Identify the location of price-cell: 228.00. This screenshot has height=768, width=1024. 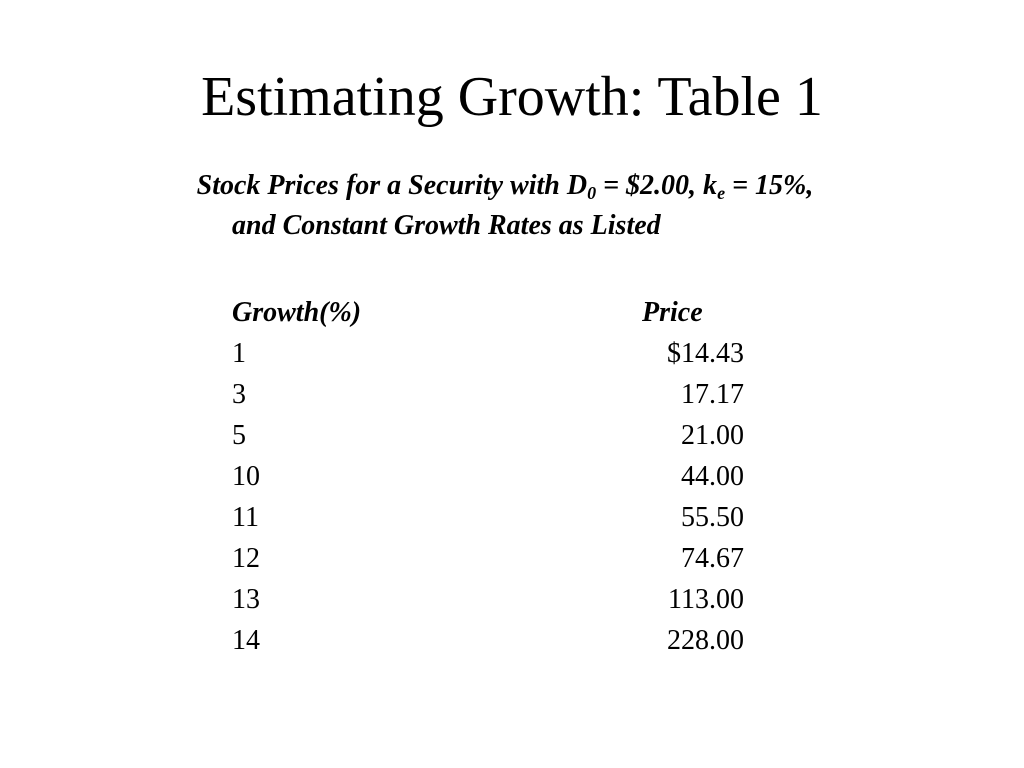
(705, 640).